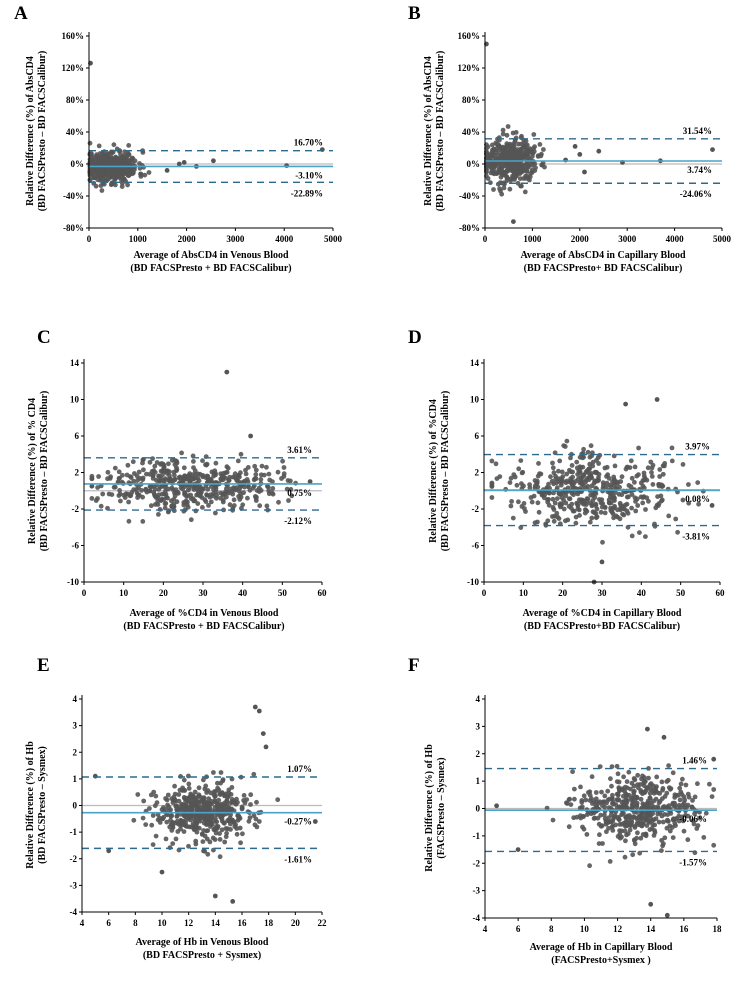 The width and height of the screenshot is (739, 986). I want to click on panel-b-lower-loa-label: -24.06%, so click(696, 194).